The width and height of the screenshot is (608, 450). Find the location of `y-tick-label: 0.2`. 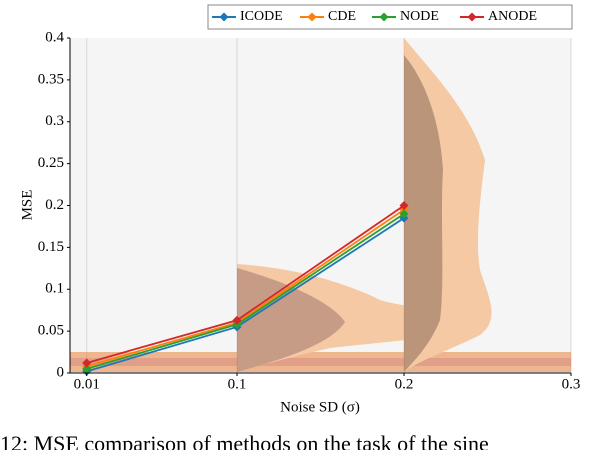

y-tick-label: 0.2 is located at coordinates (54, 205).